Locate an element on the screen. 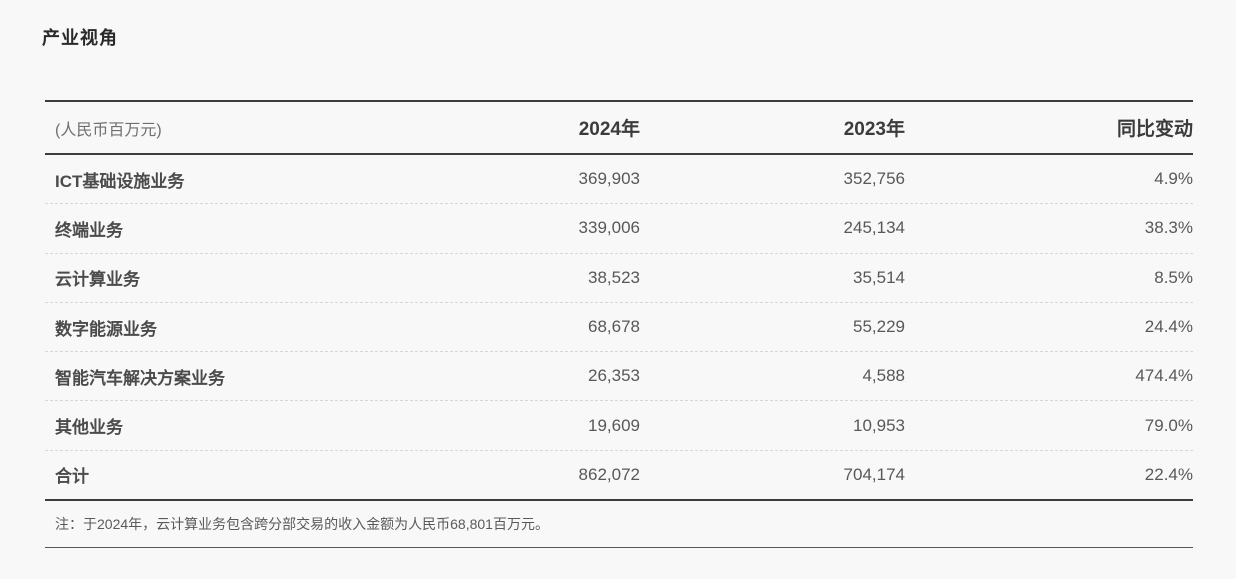 This screenshot has width=1236, height=579. value-2024: 26,353 is located at coordinates (614, 376).